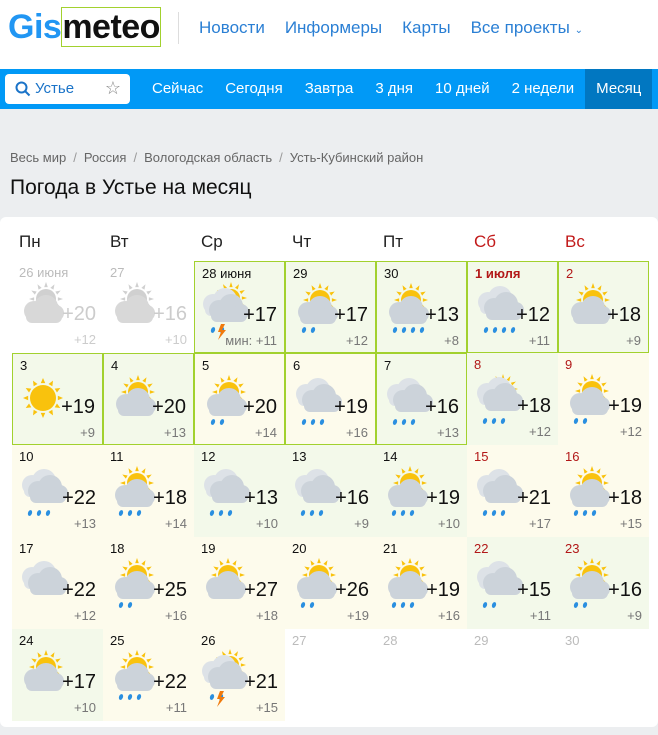 This screenshot has width=658, height=735. I want to click on min-temp: +9, so click(361, 523).